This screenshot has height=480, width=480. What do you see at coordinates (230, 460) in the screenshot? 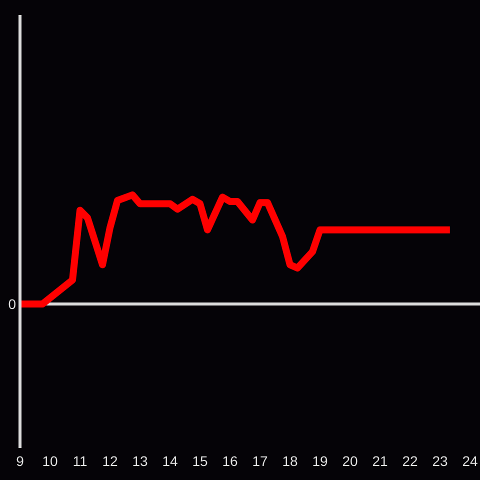
I see `x-tick-label: 16` at bounding box center [230, 460].